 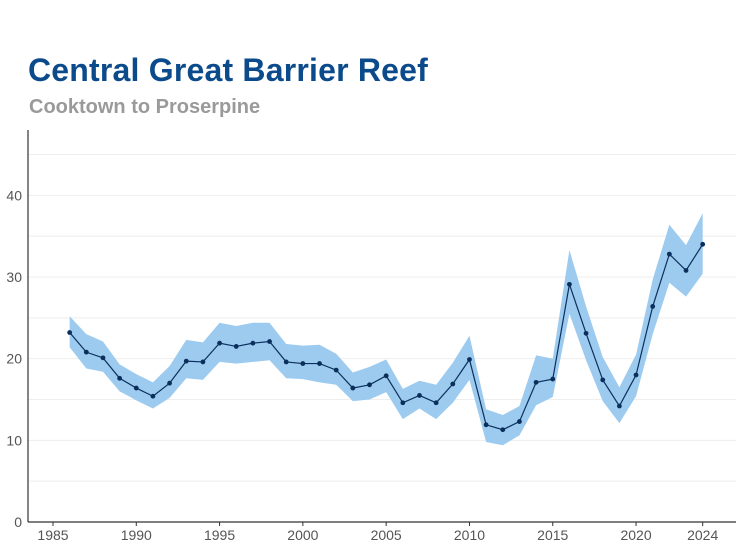 What do you see at coordinates (52, 535) in the screenshot?
I see `x-tick-label: 1985` at bounding box center [52, 535].